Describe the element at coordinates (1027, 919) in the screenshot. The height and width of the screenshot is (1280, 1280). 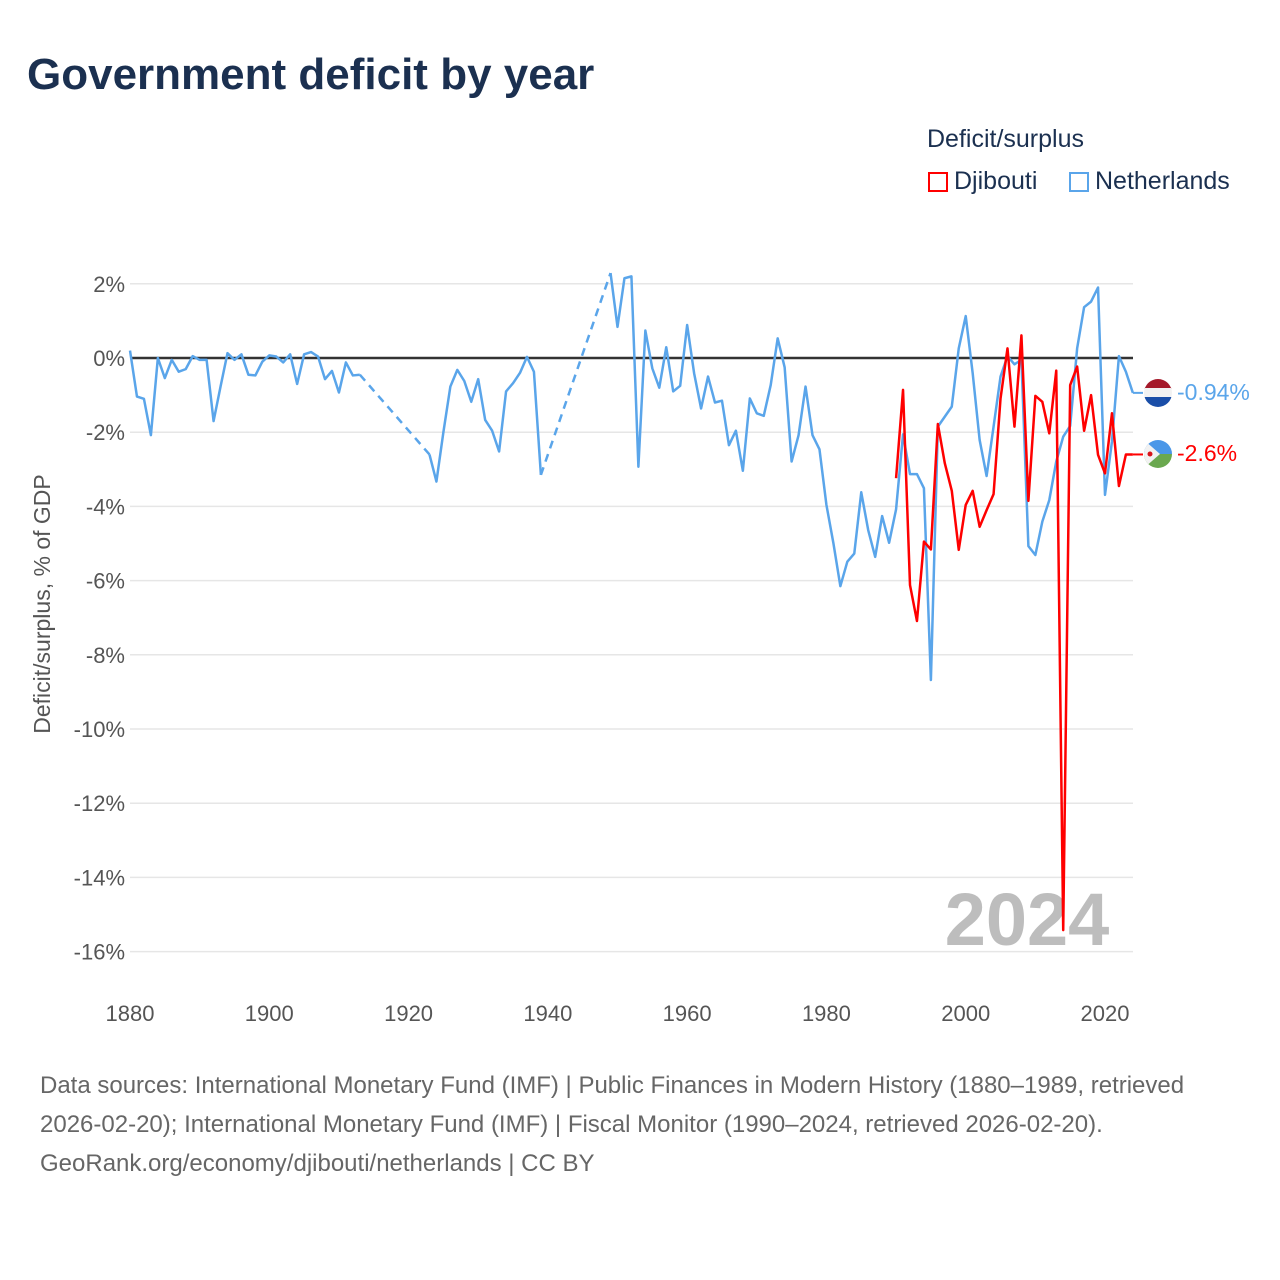
I see `year-watermark: 2024` at that location.